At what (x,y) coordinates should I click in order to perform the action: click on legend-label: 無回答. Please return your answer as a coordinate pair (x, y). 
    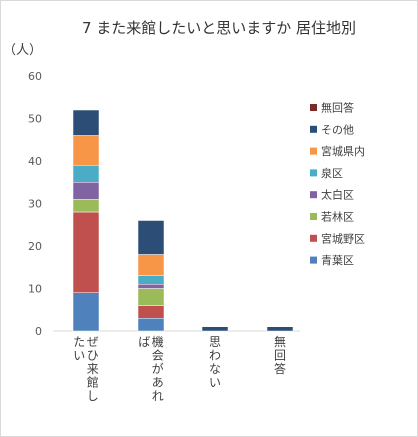
    Looking at the image, I should click on (337, 108).